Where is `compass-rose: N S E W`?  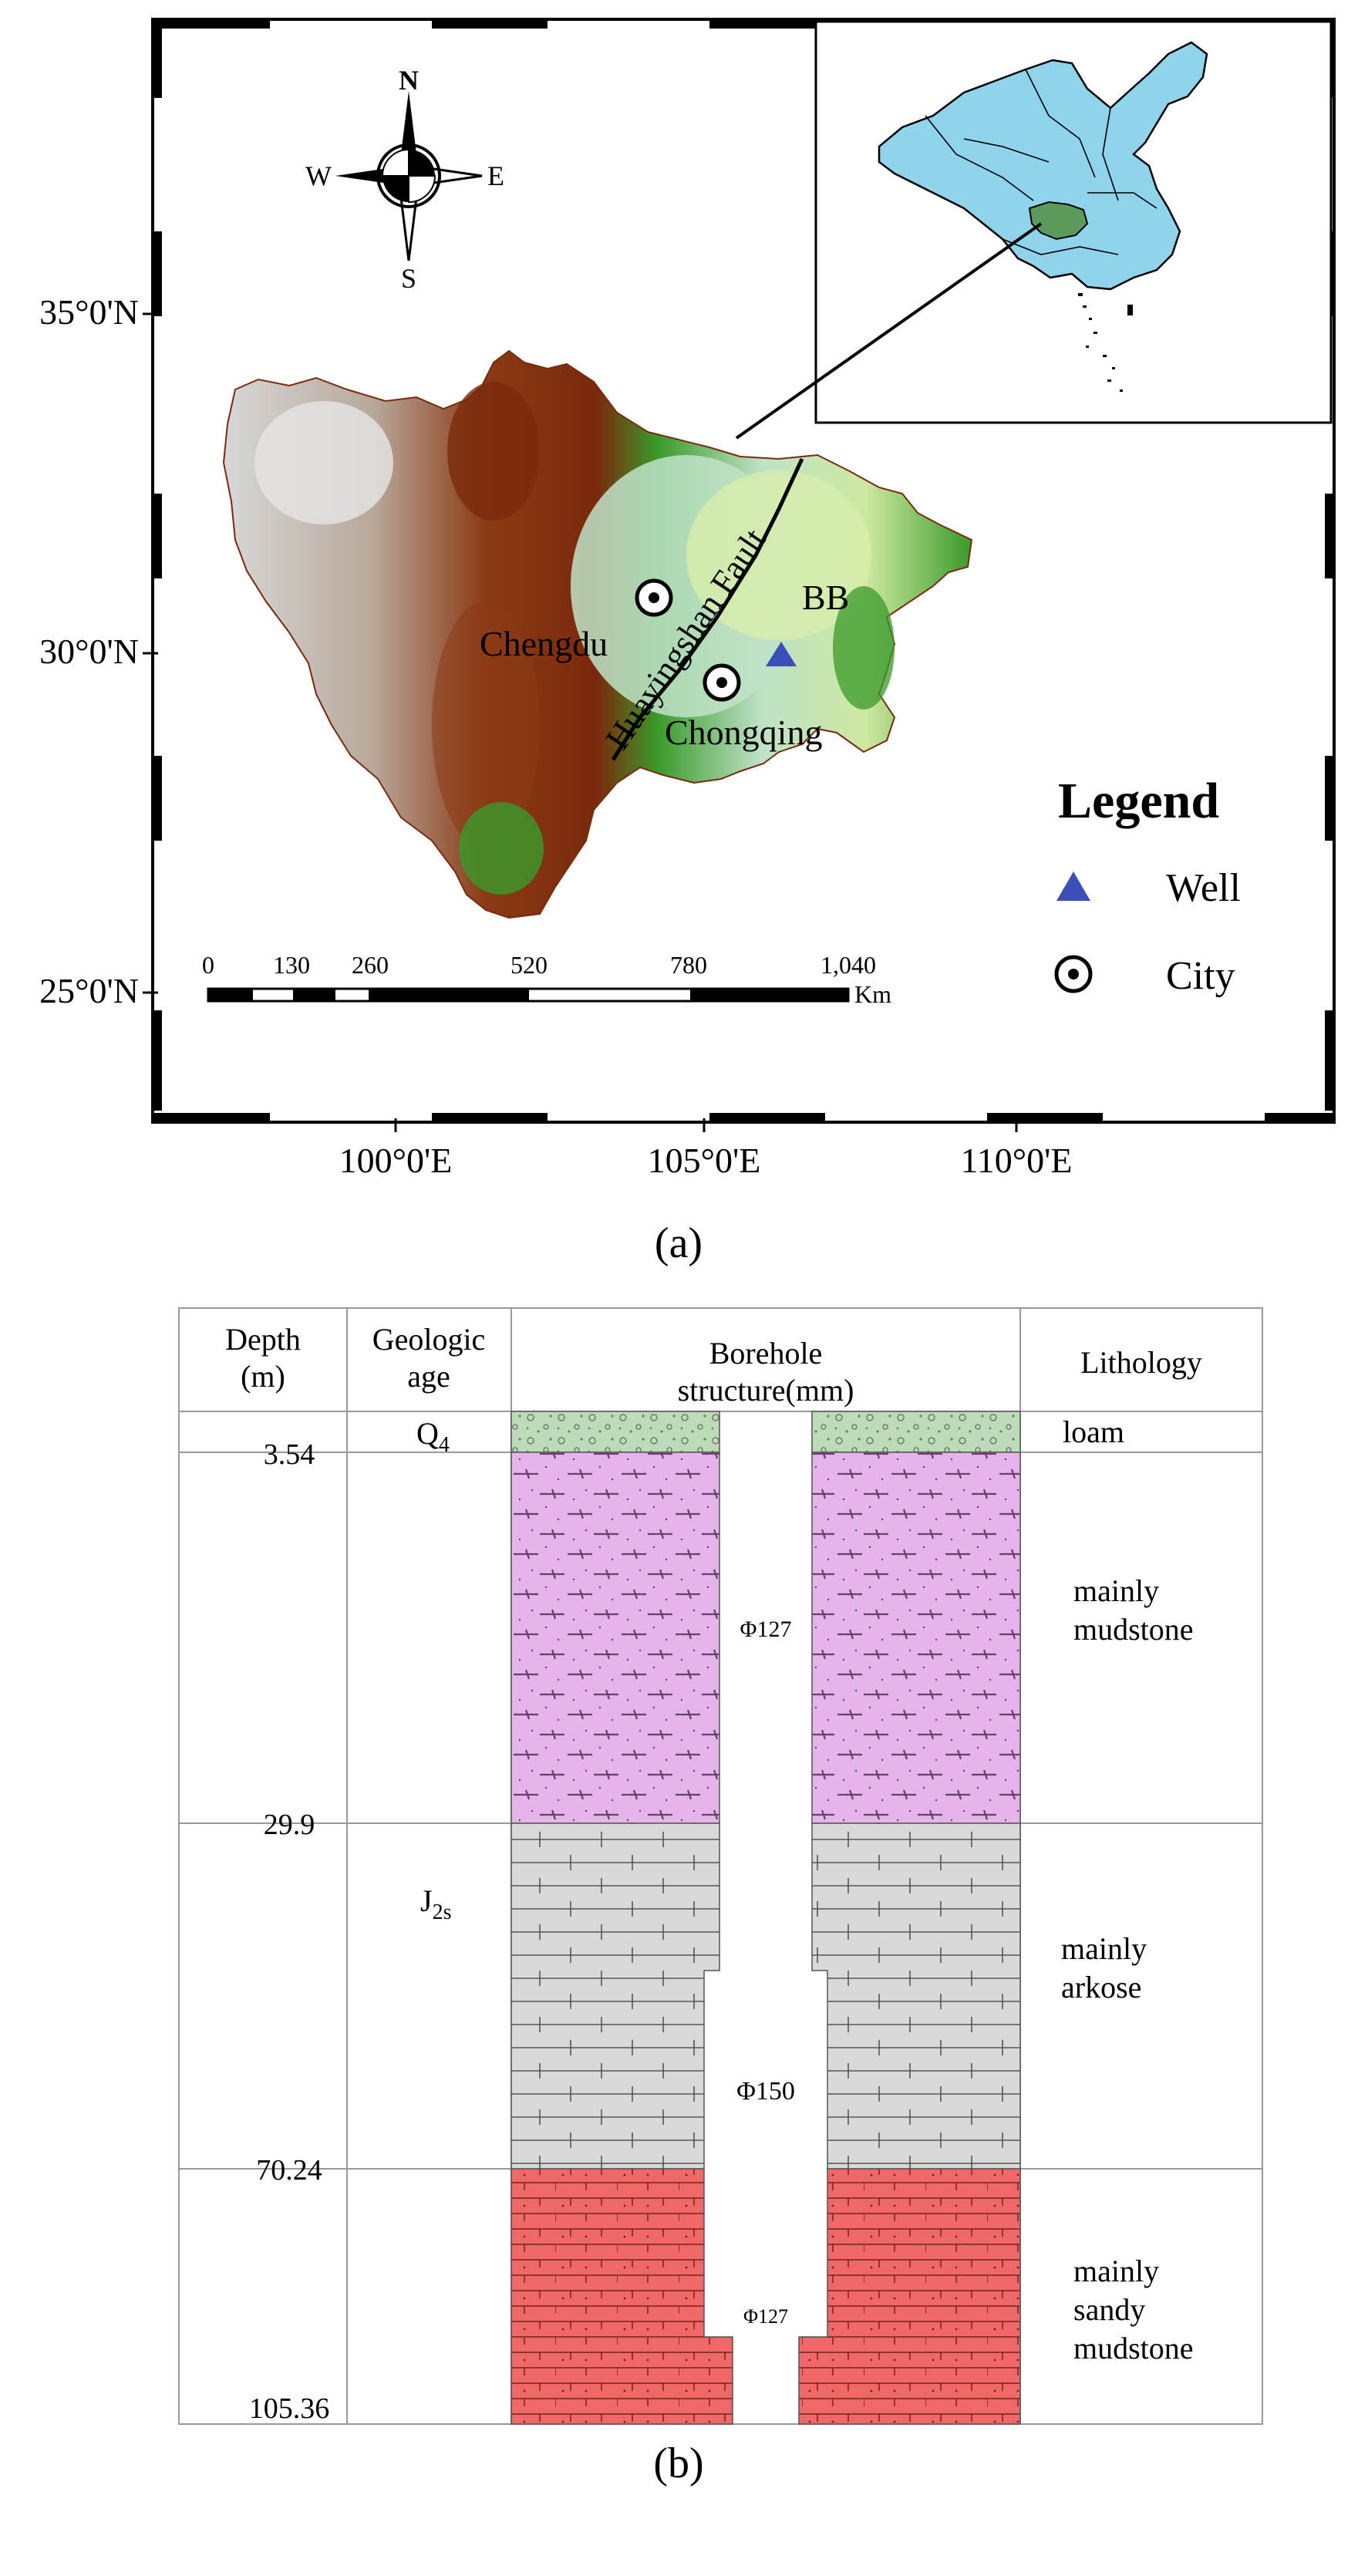
compass-rose: N S E W is located at coordinates (405, 179).